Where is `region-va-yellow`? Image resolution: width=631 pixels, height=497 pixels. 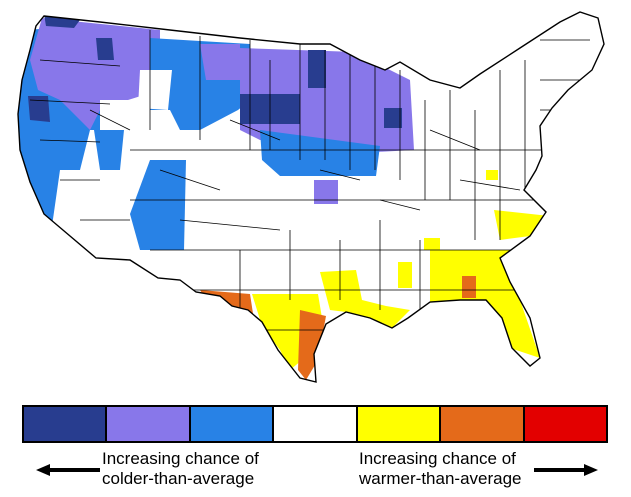
region-va-yellow is located at coordinates (492, 175).